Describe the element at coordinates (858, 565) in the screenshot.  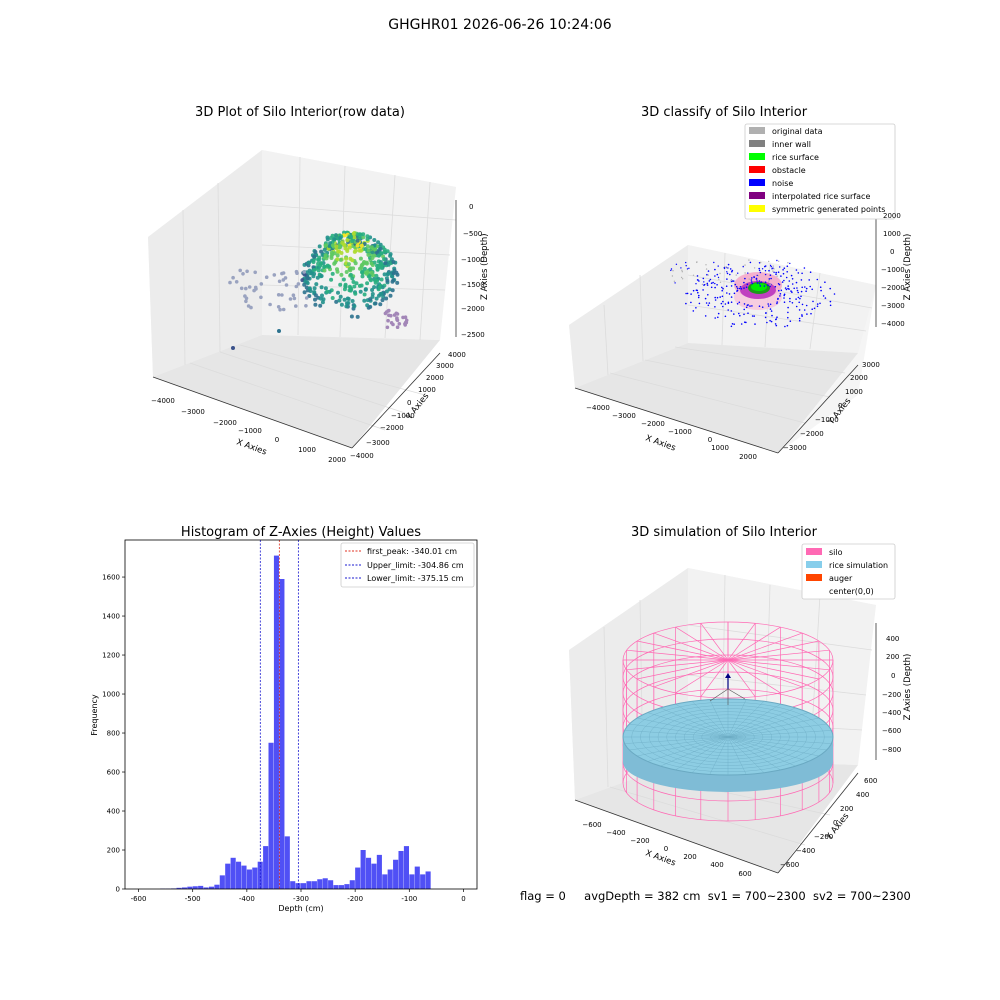
I see `legend-rice-simulation: rice simulation` at that location.